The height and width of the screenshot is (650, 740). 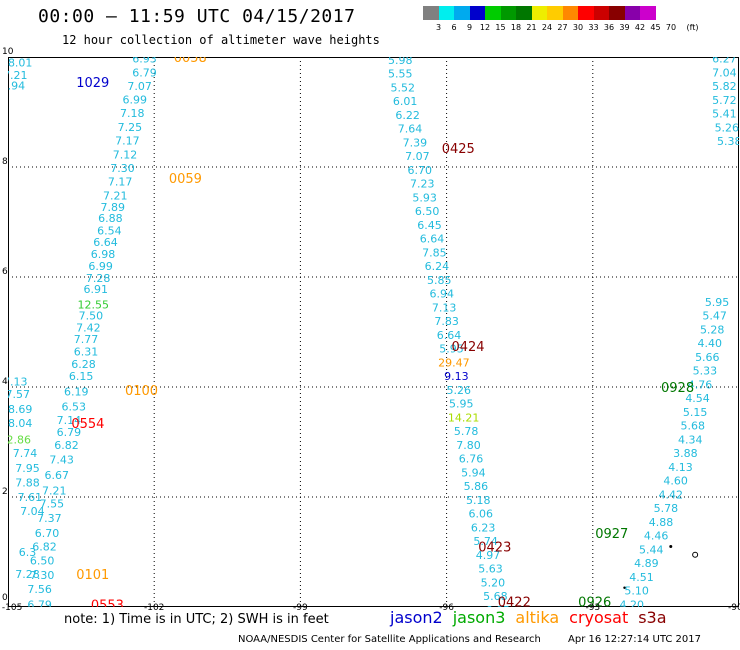 What do you see at coordinates (144, 61) in the screenshot?
I see `wave-height-label: 6.93` at bounding box center [144, 61].